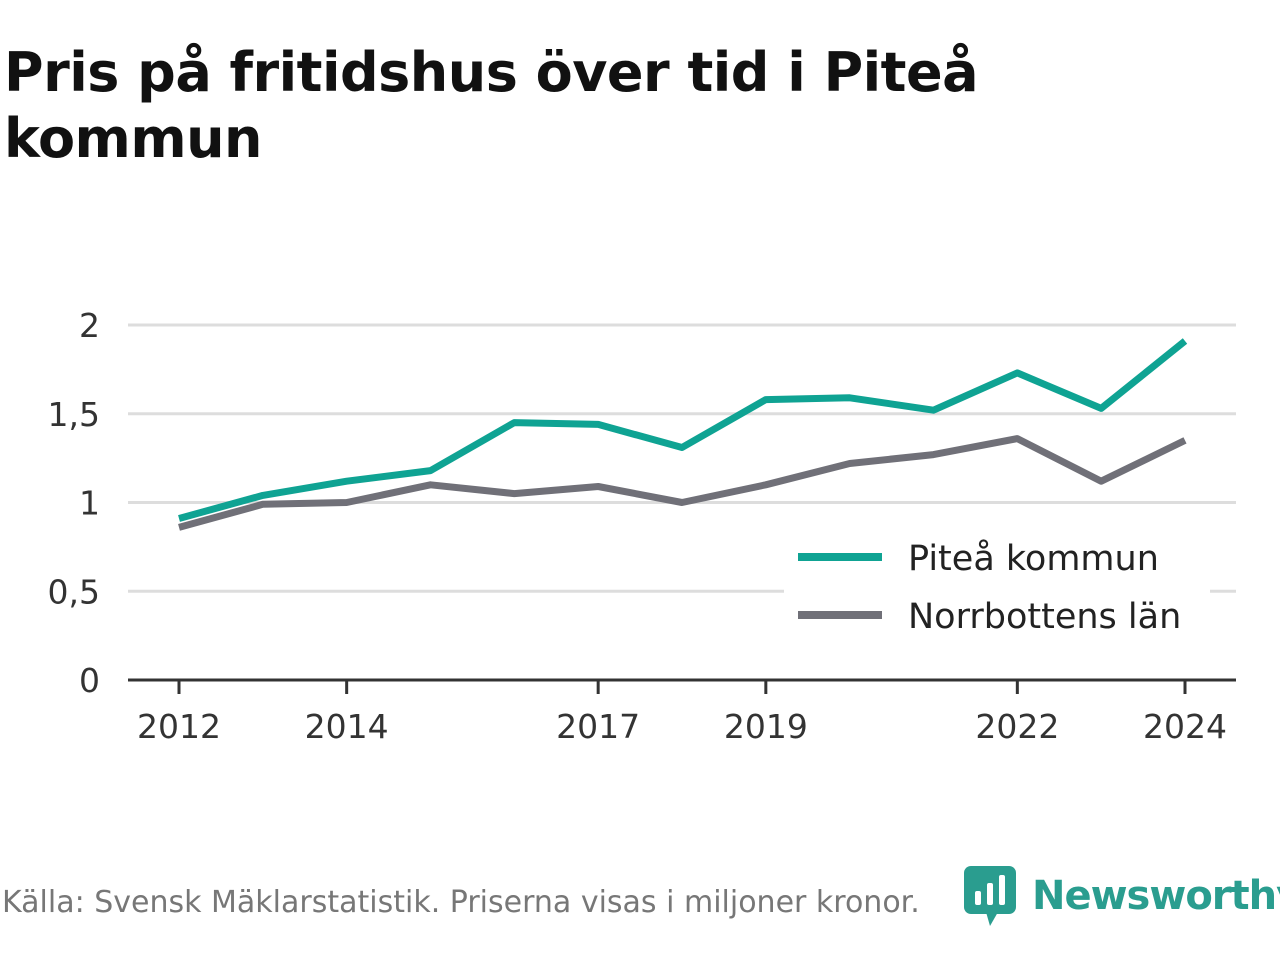 This screenshot has height=960, width=1280. What do you see at coordinates (990, 896) in the screenshot?
I see `newsworthy-logo-icon` at bounding box center [990, 896].